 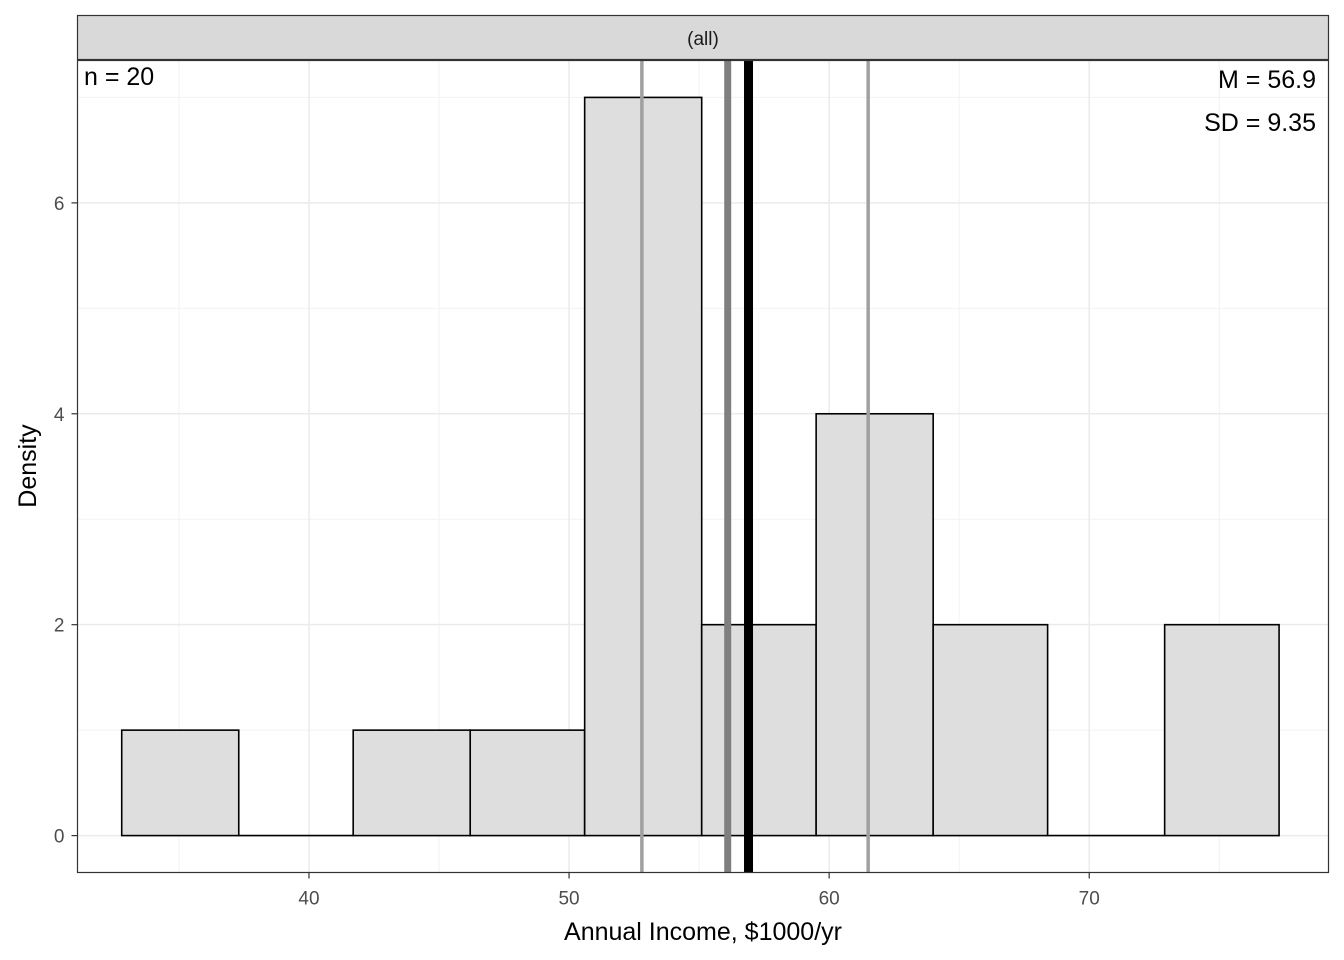 I want to click on x-tick-label: 60, so click(x=829, y=899).